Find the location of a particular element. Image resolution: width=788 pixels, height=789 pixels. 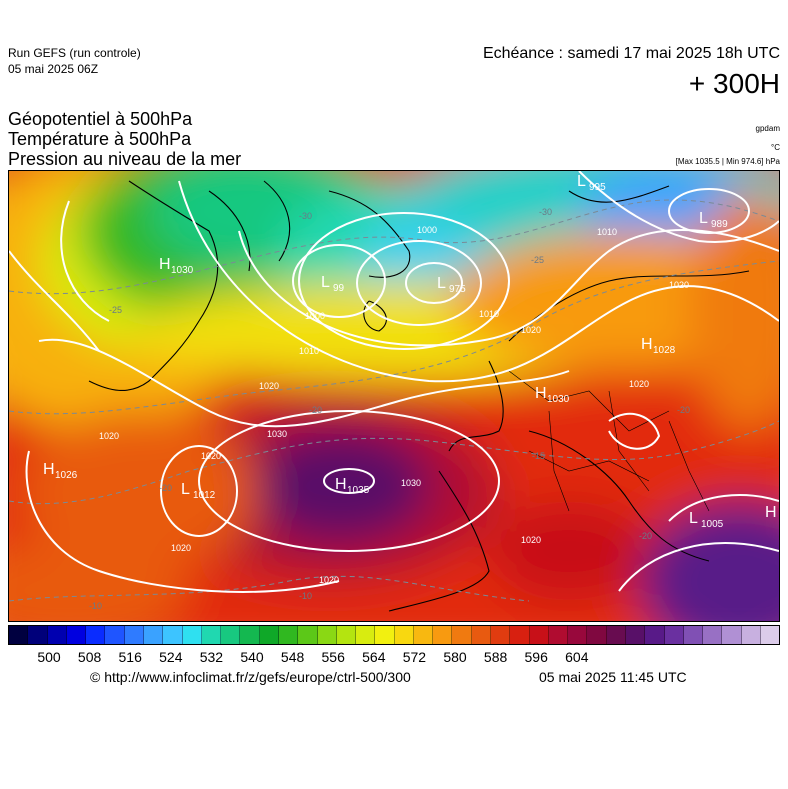

color-scale-tick-label: 548 is located at coordinates (292, 657).